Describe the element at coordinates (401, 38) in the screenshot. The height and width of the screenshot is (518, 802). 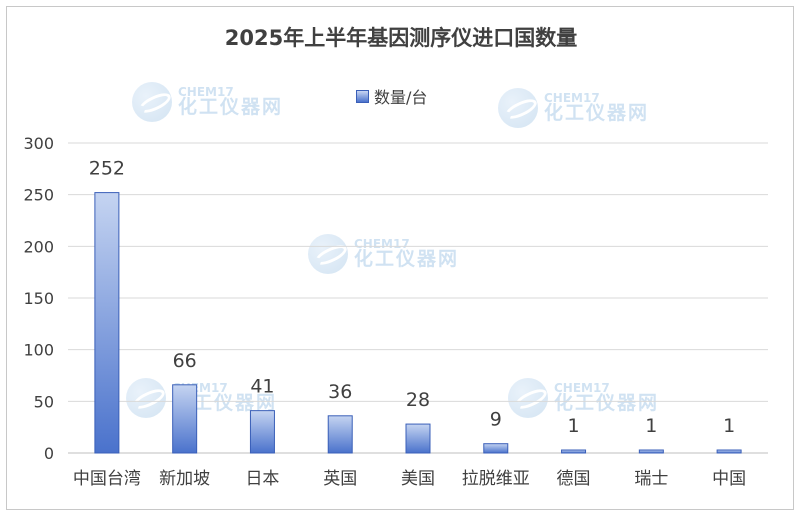
I see `chart-title: 2025年上半年基因测序仪进口国数量` at that location.